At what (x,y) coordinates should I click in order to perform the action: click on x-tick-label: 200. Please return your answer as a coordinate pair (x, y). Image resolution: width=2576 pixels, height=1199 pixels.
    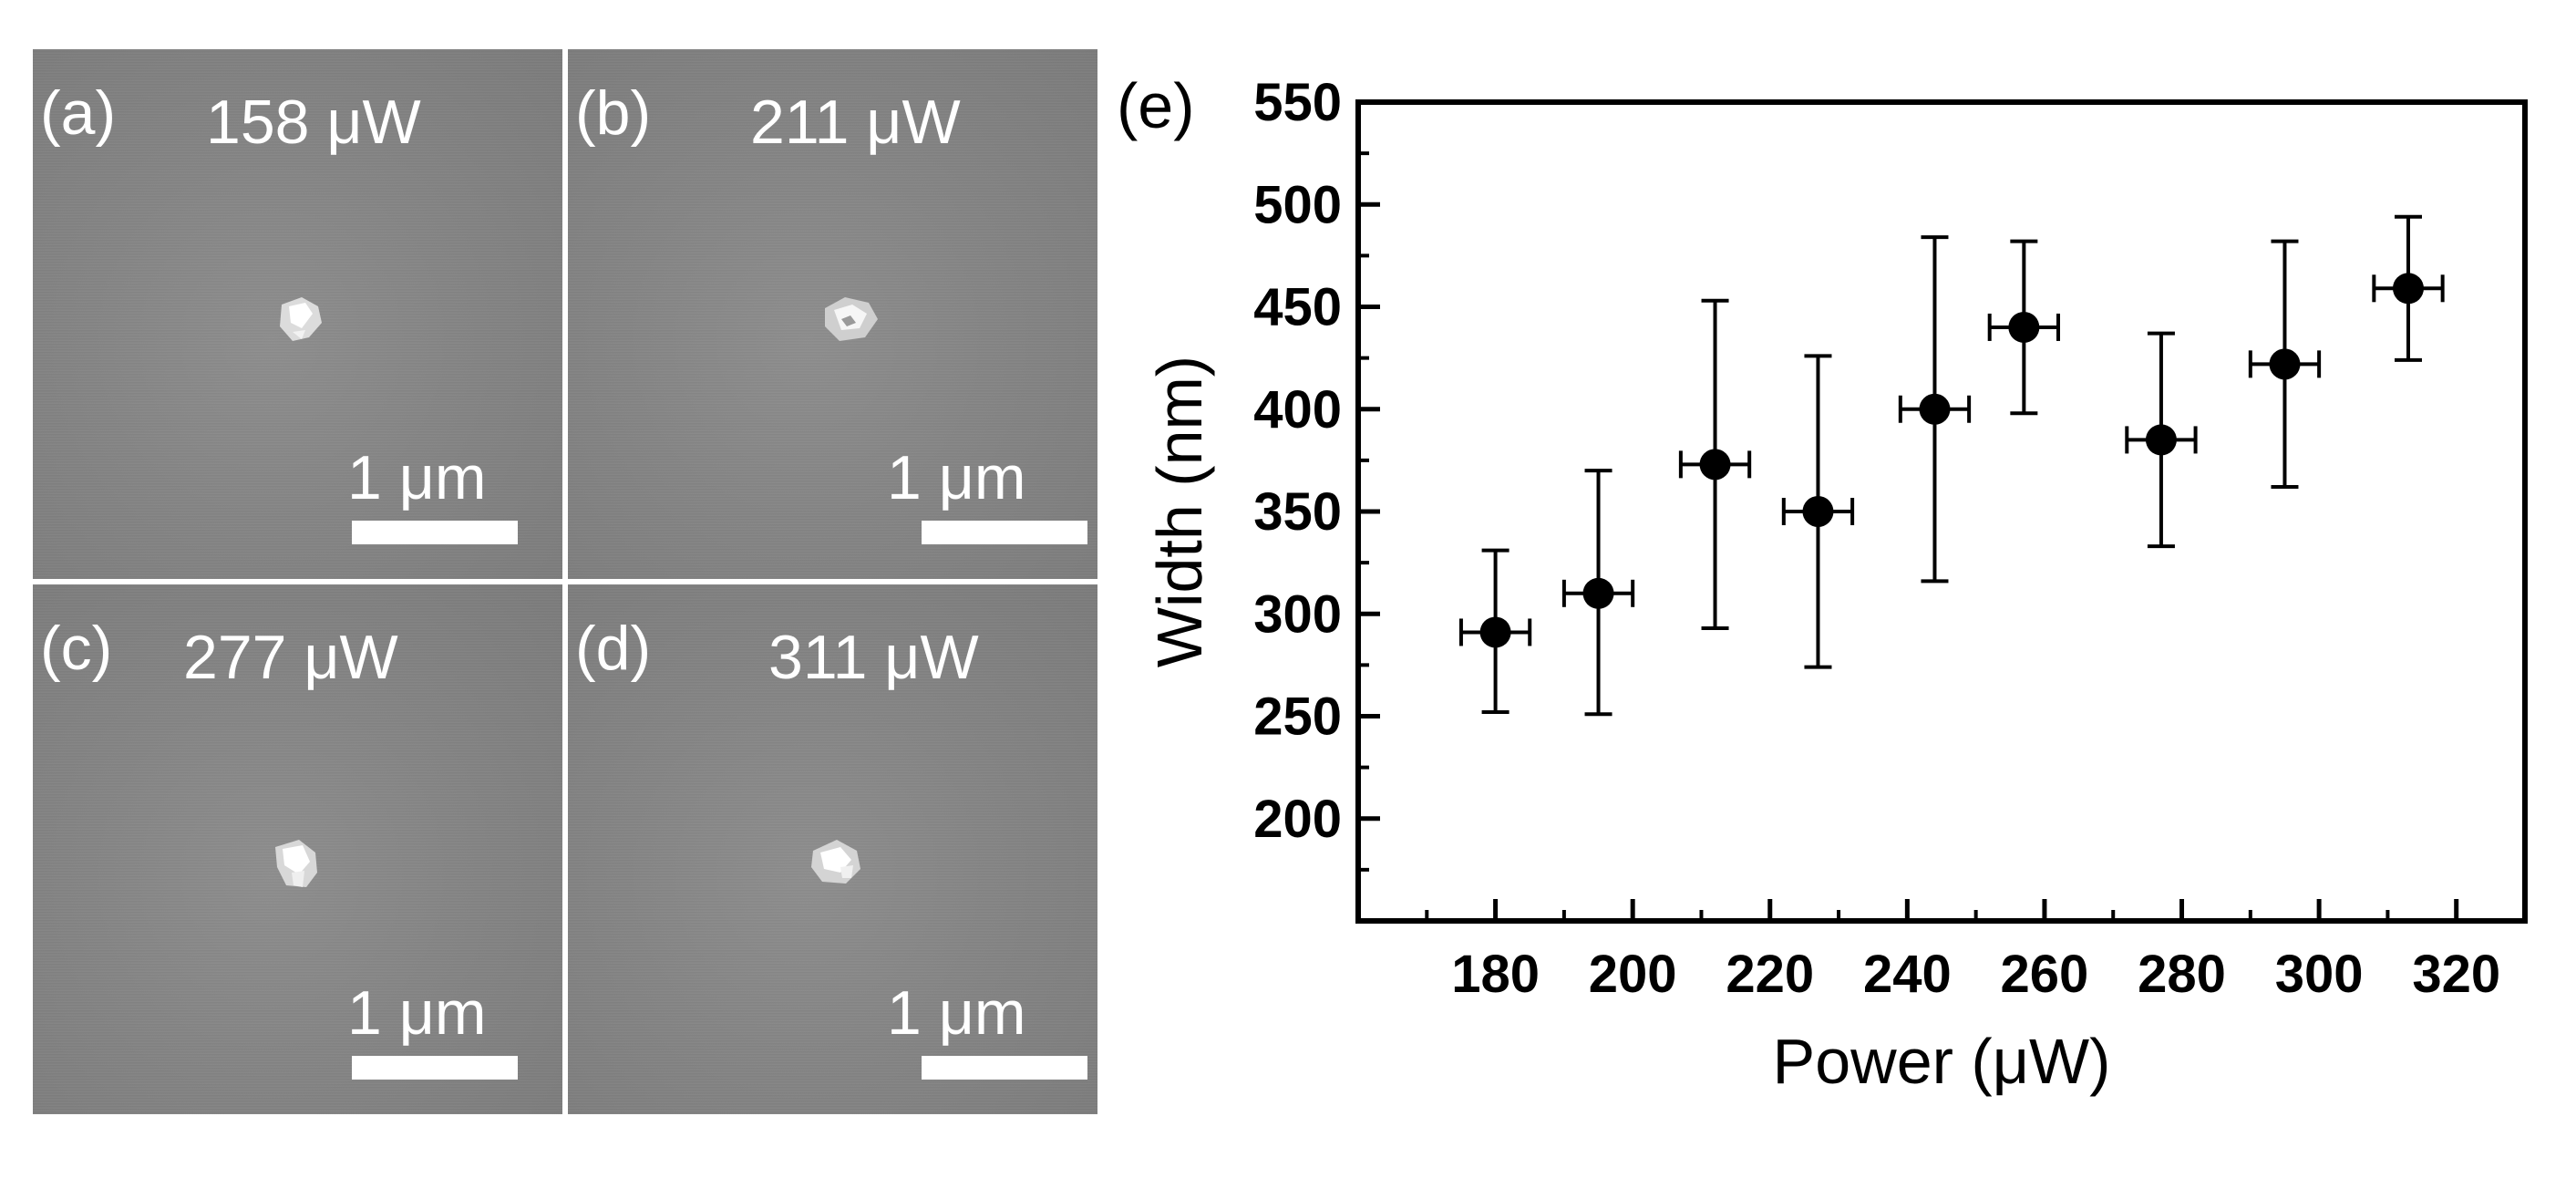
    Looking at the image, I should click on (1633, 974).